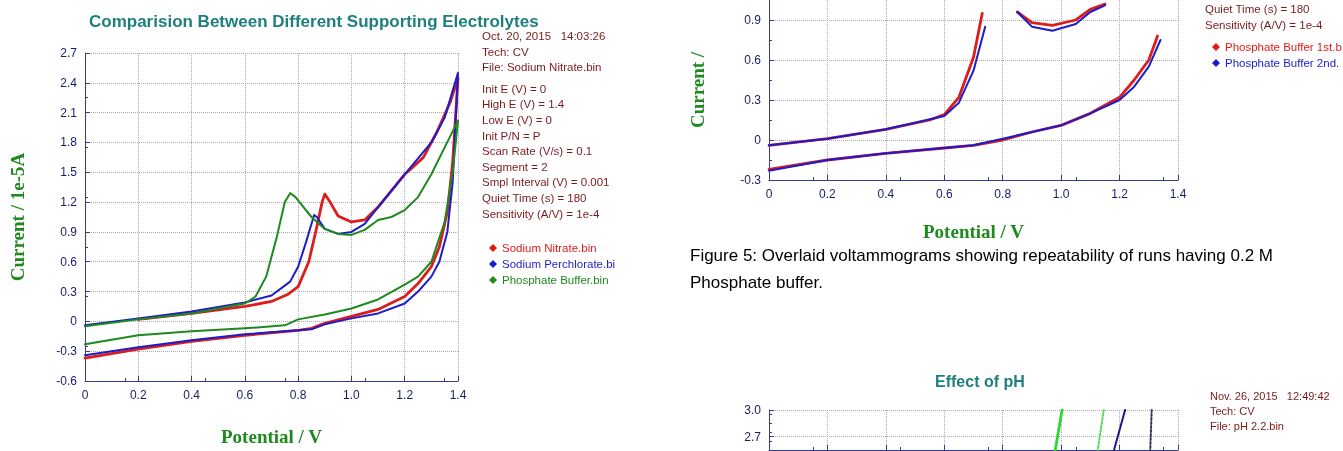 The height and width of the screenshot is (451, 1343). Describe the element at coordinates (555, 280) in the screenshot. I see `legend-label: Phosphate Buffer.bin` at that location.